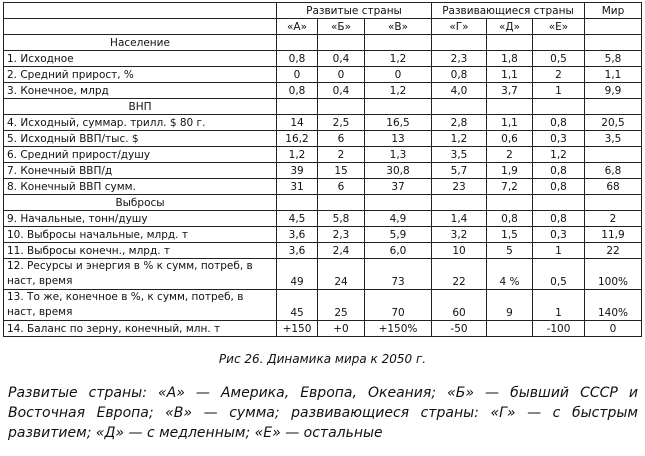 This screenshot has height=456, width=645. I want to click on header-row: «А» «Б» «В» «Г» «Д» «Е», so click(322, 26).